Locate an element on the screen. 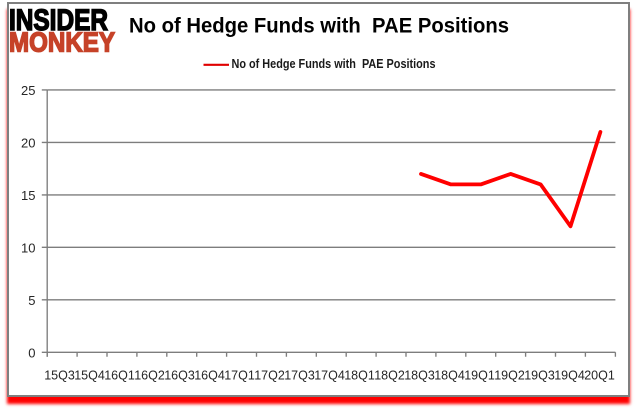 This screenshot has height=408, width=637. svg-text: 17Q1 is located at coordinates (239, 375).